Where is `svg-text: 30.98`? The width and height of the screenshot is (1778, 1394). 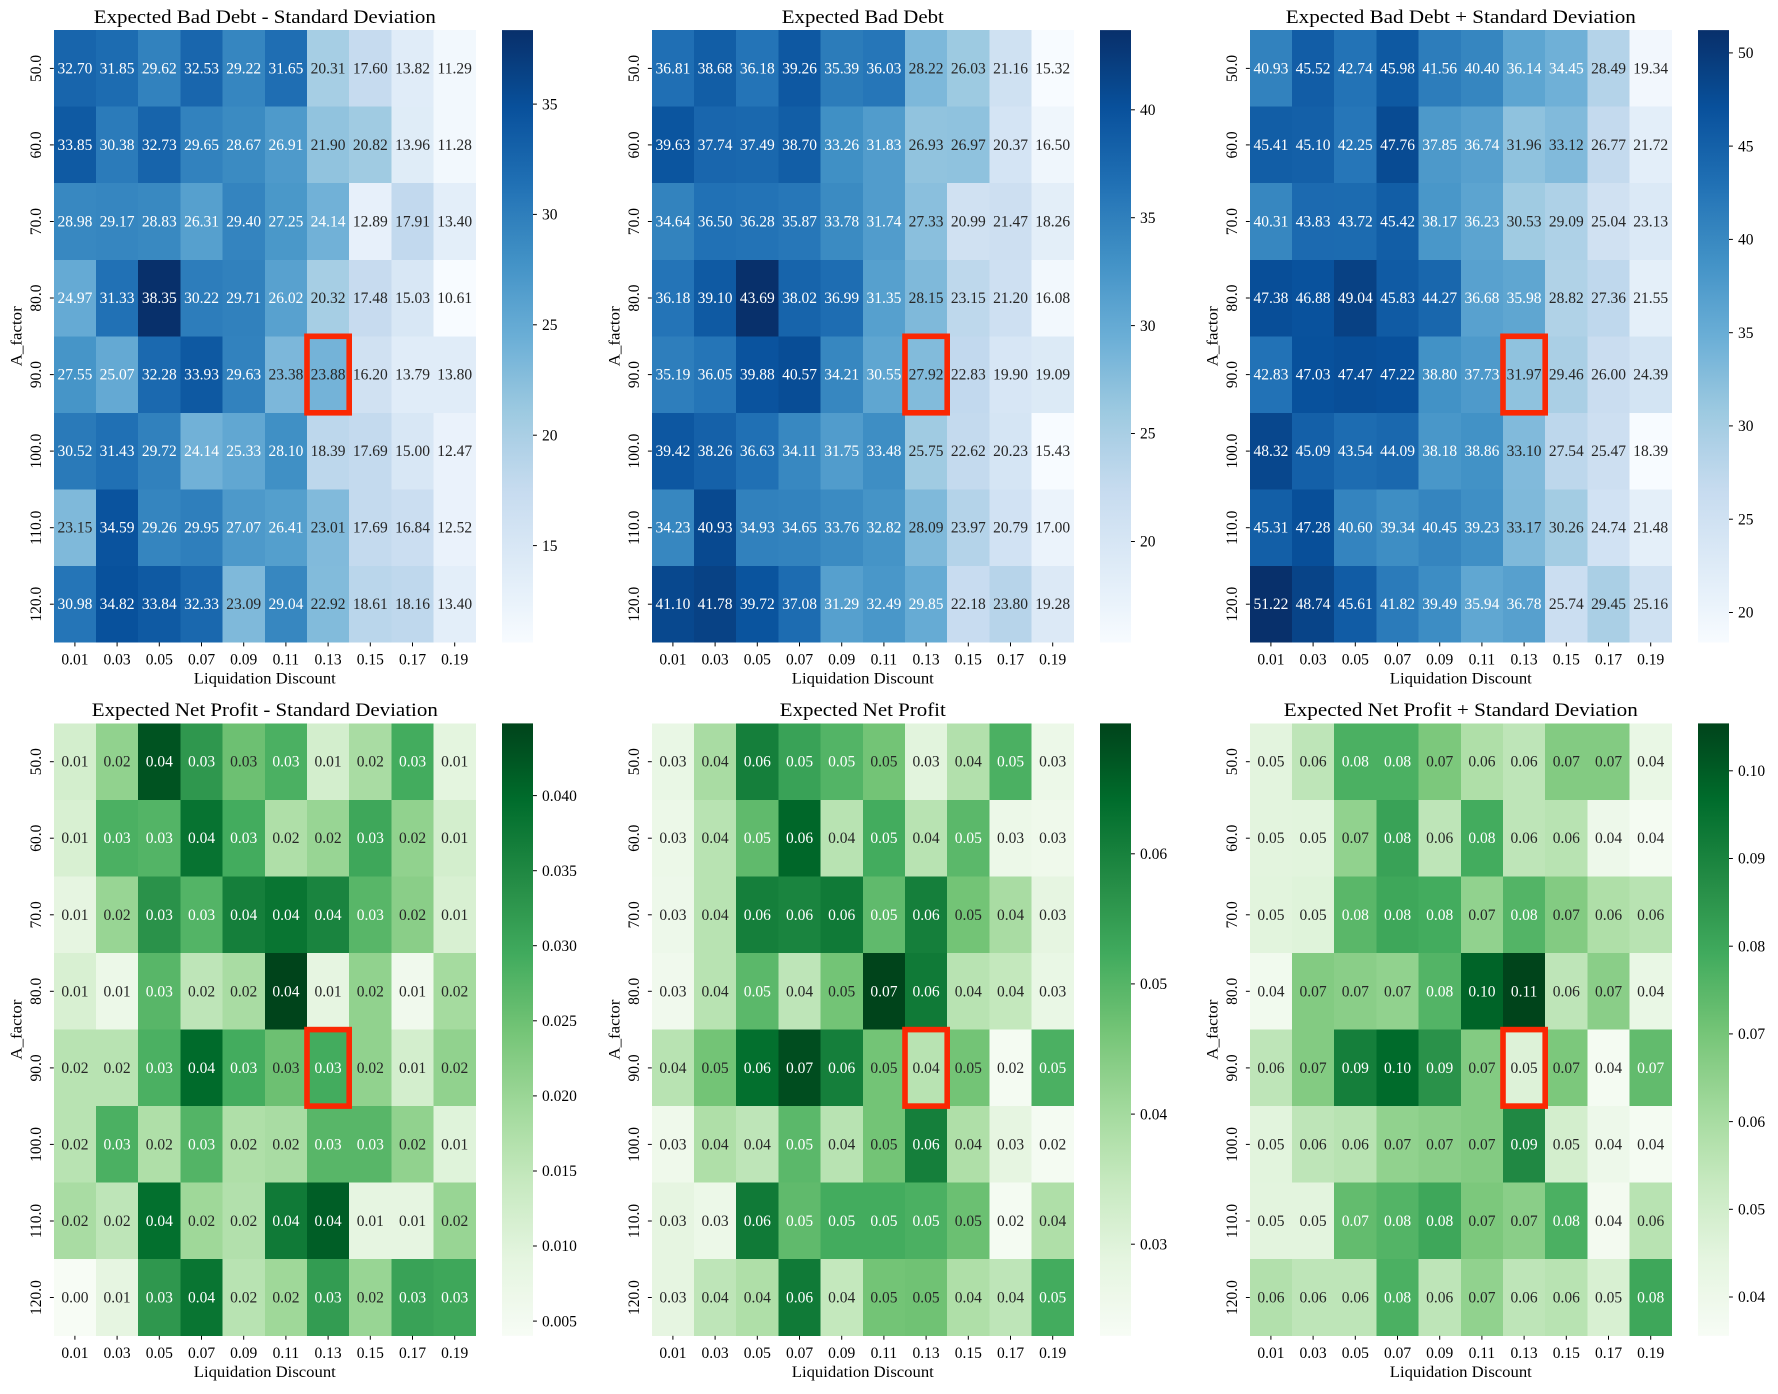
svg-text: 30.98 is located at coordinates (74, 604).